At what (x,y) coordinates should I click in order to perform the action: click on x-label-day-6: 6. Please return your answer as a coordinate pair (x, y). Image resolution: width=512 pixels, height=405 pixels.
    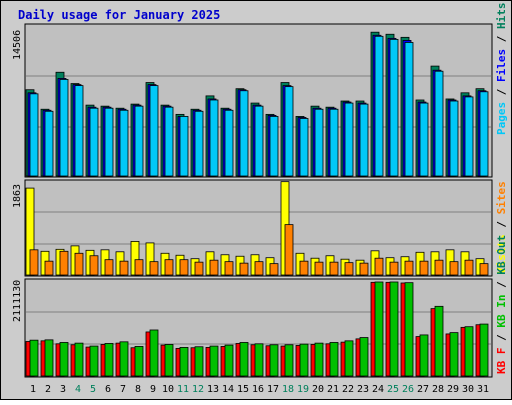
    Looking at the image, I should click on (108, 389).